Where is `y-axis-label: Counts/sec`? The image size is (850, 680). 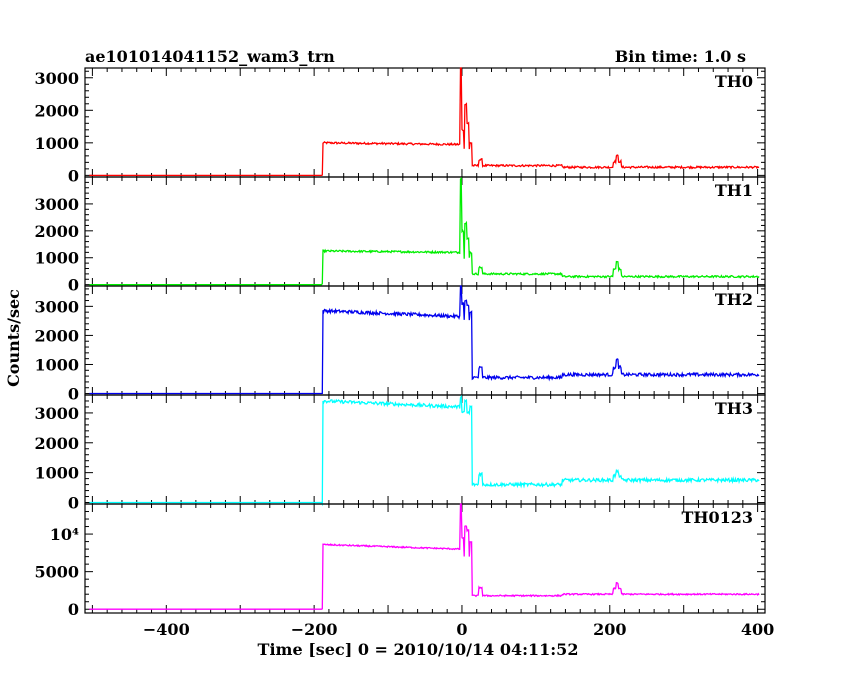 y-axis-label: Counts/sec is located at coordinates (13, 338).